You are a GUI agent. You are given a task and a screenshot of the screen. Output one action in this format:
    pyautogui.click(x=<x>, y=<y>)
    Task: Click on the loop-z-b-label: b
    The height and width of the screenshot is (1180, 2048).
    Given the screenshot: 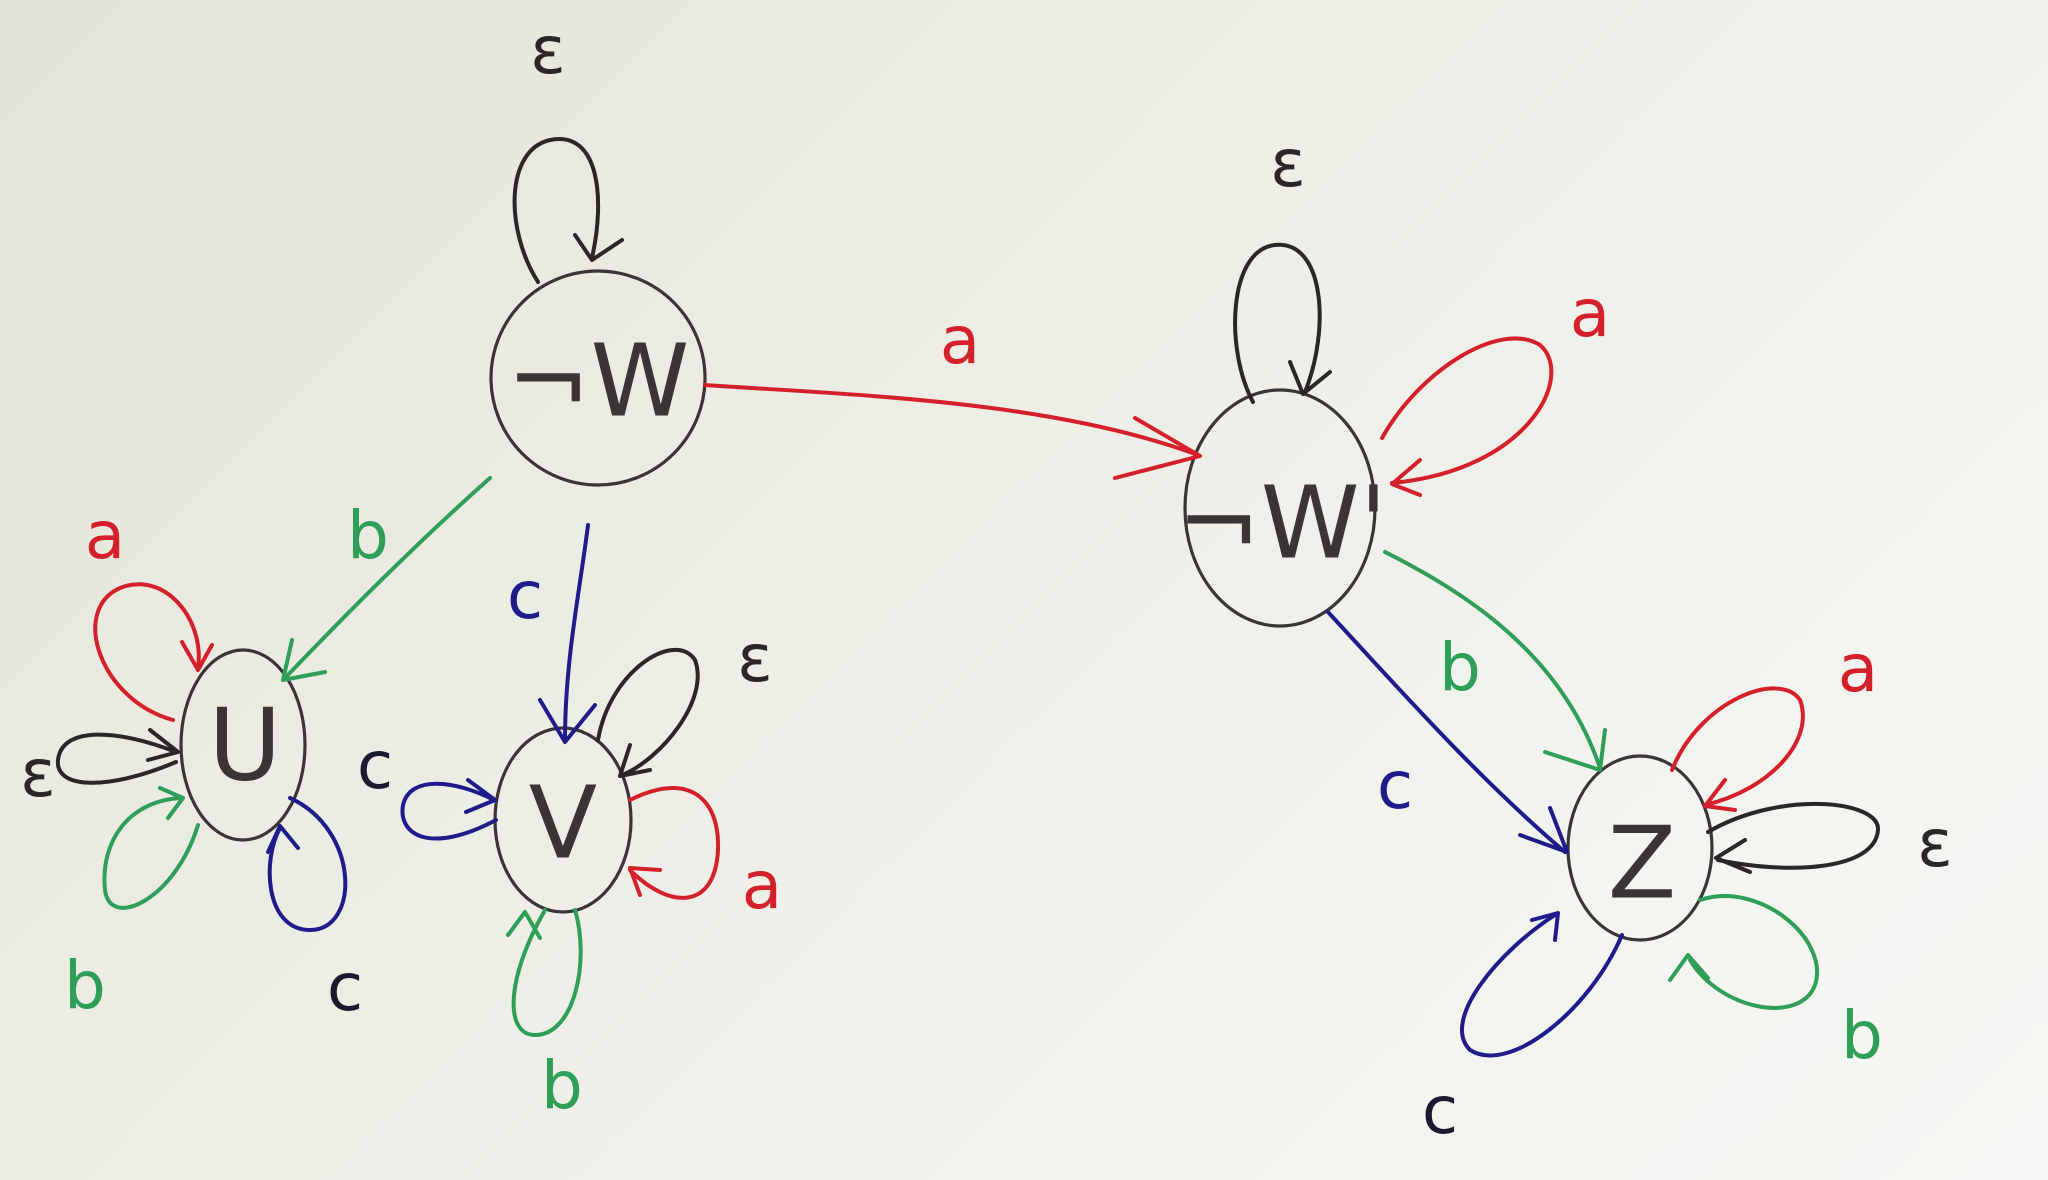 What is the action you would take?
    pyautogui.click(x=1862, y=1035)
    